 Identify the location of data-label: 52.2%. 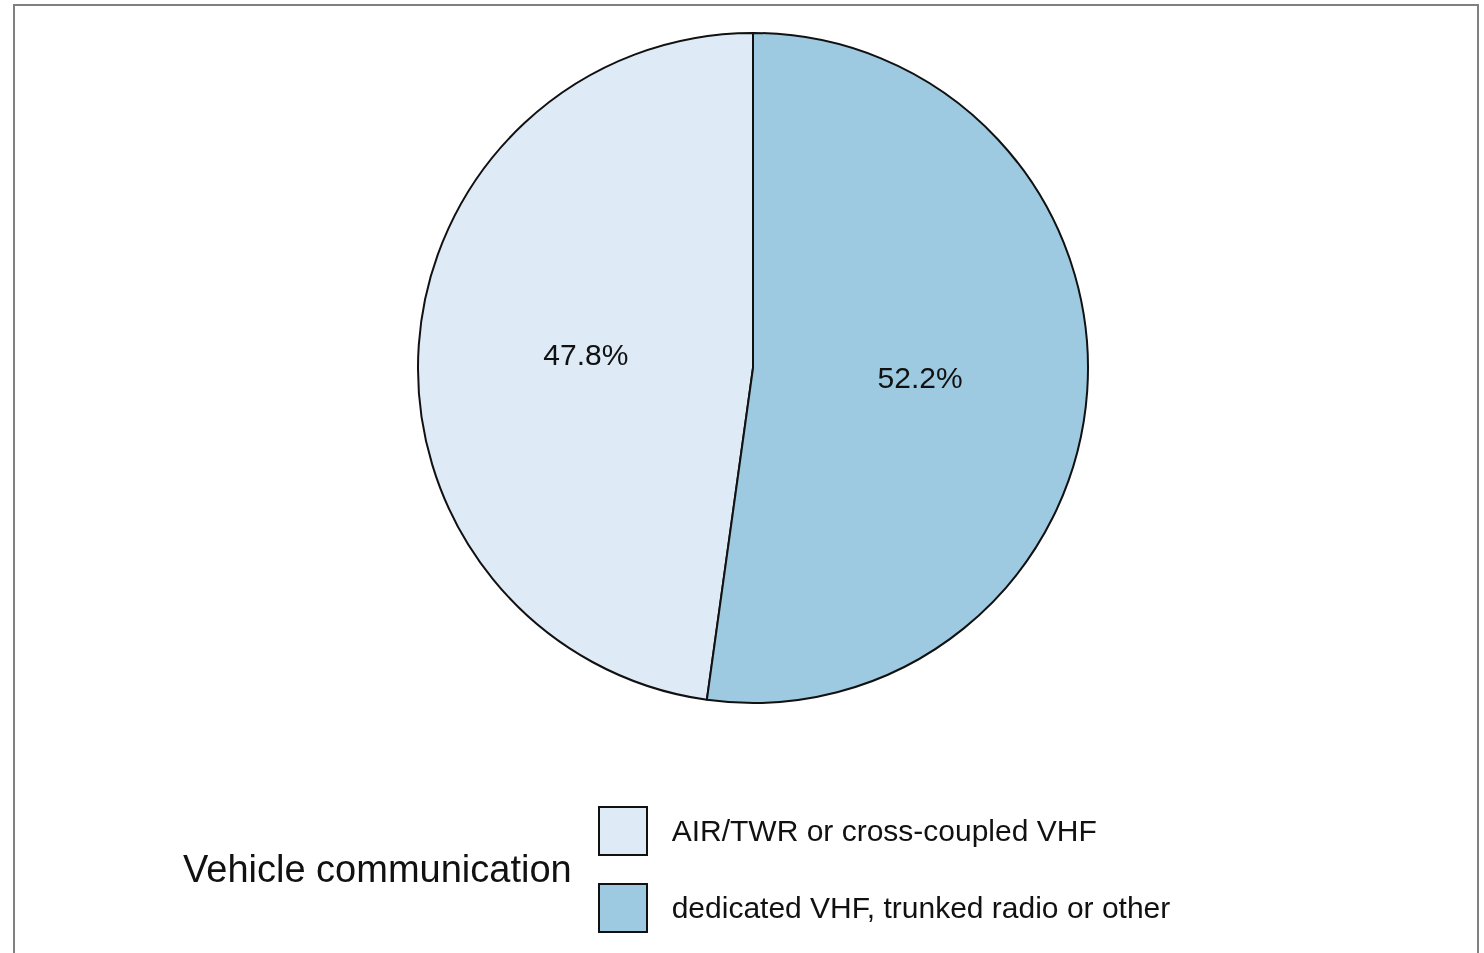
(920, 377).